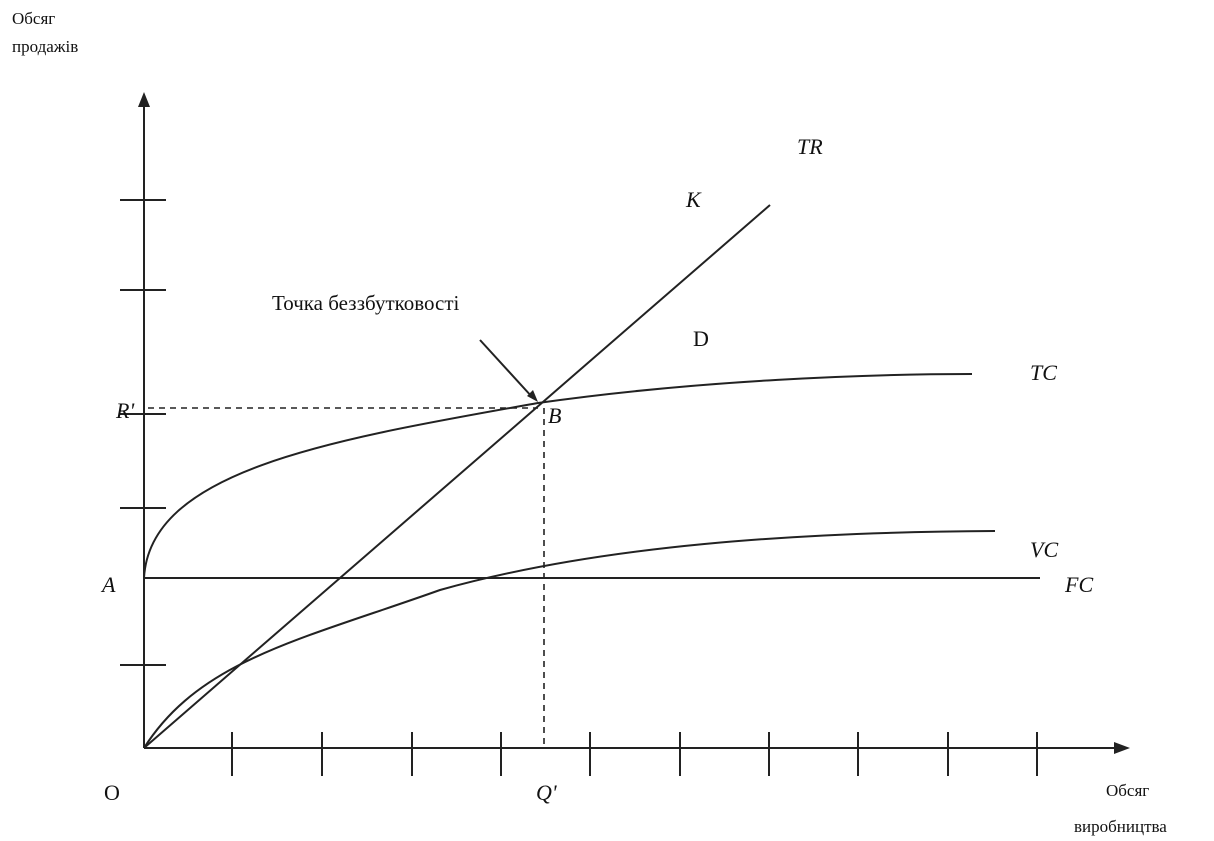 This screenshot has height=841, width=1214. Describe the element at coordinates (144, 99) in the screenshot. I see `y-axis-arrow` at that location.